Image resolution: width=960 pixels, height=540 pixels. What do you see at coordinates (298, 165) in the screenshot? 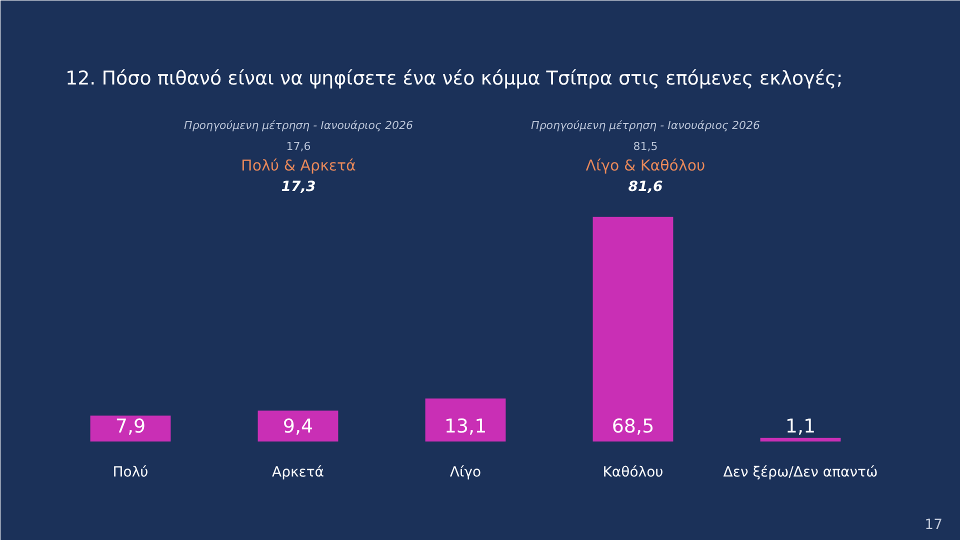
I see `text: Πολύ & Αρκετά` at bounding box center [298, 165].